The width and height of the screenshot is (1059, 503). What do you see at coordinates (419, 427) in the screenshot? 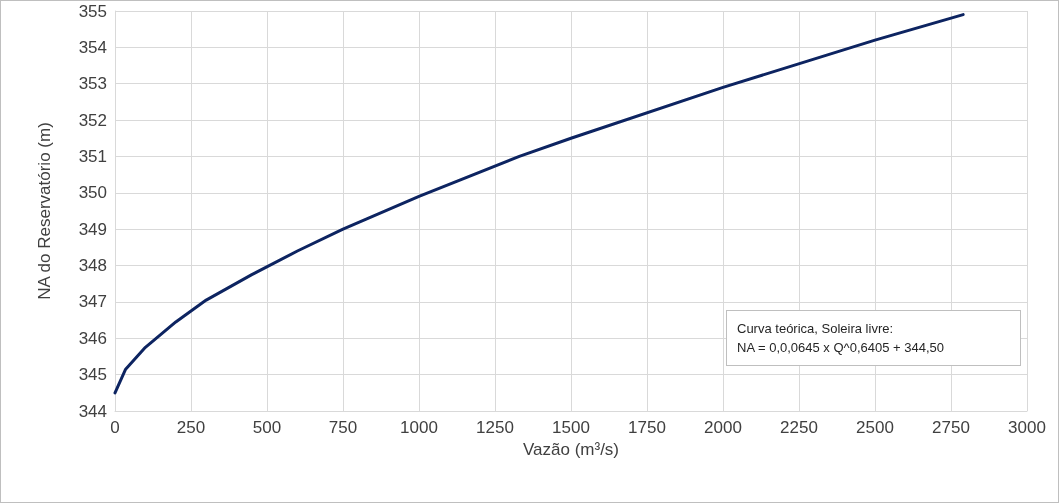
I see `x-tick-label: 1000` at bounding box center [419, 427].